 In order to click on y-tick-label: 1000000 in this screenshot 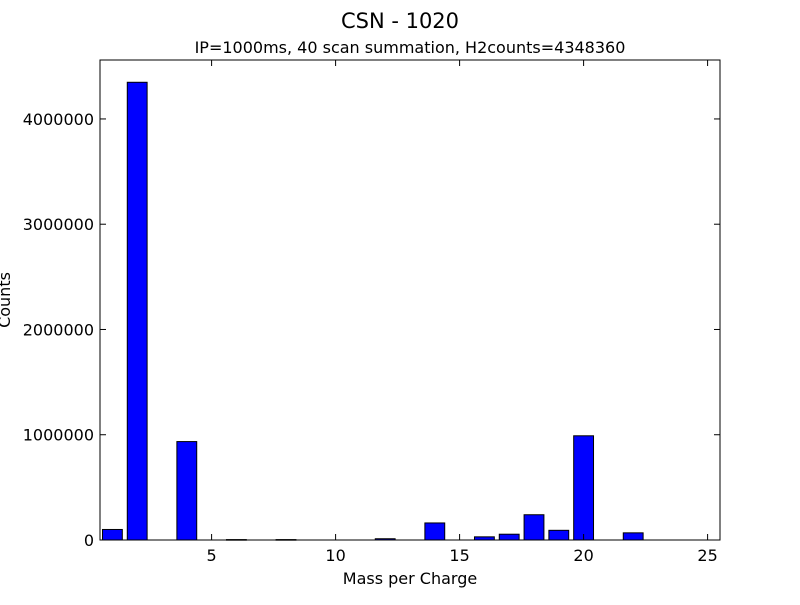, I will do `click(58, 435)`.